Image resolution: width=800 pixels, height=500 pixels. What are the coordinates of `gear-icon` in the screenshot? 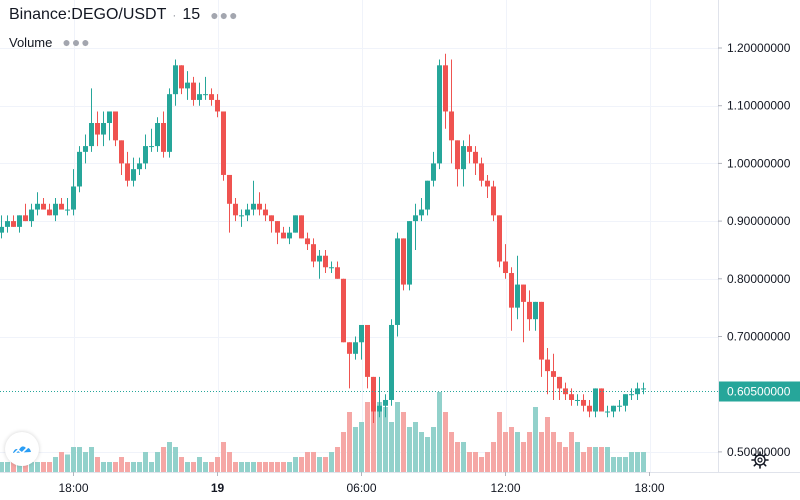 It's located at (760, 460).